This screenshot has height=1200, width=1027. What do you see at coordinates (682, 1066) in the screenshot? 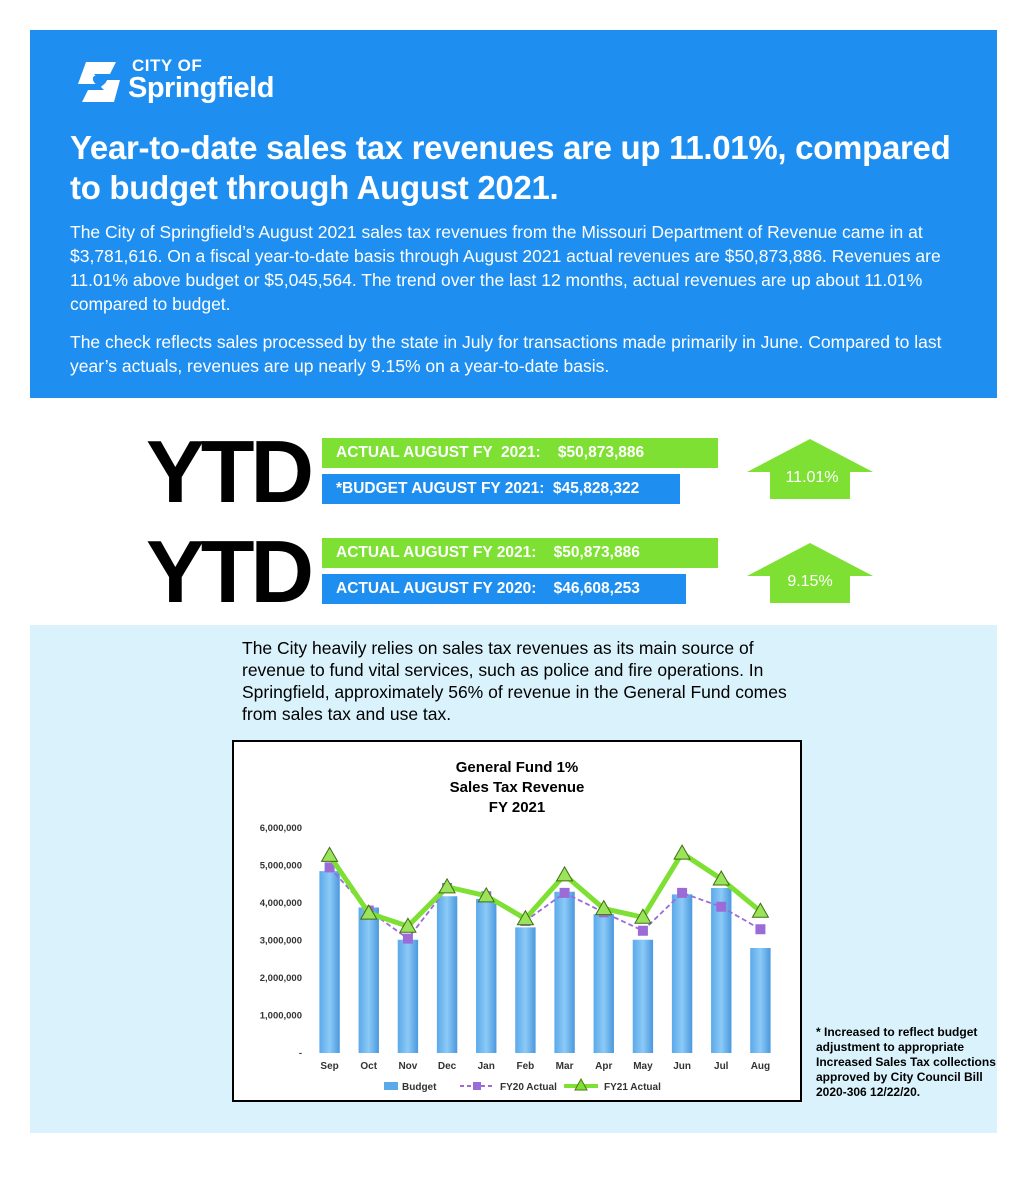
I see `x-tick-label: Jun` at bounding box center [682, 1066].